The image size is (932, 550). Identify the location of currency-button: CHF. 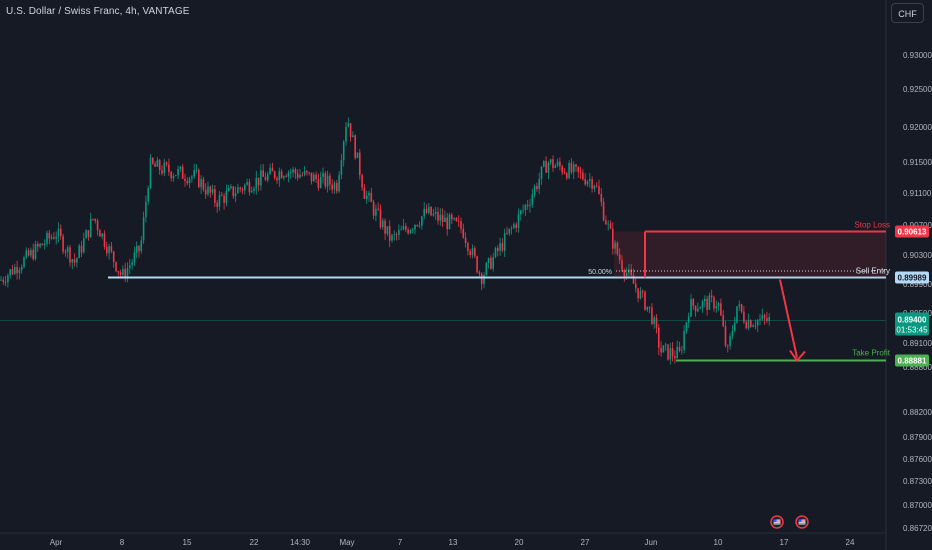
(907, 13).